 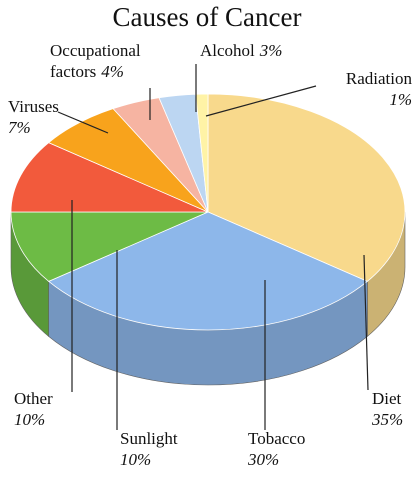 I want to click on slice-label: Alcohol 3%, so click(x=260, y=50).